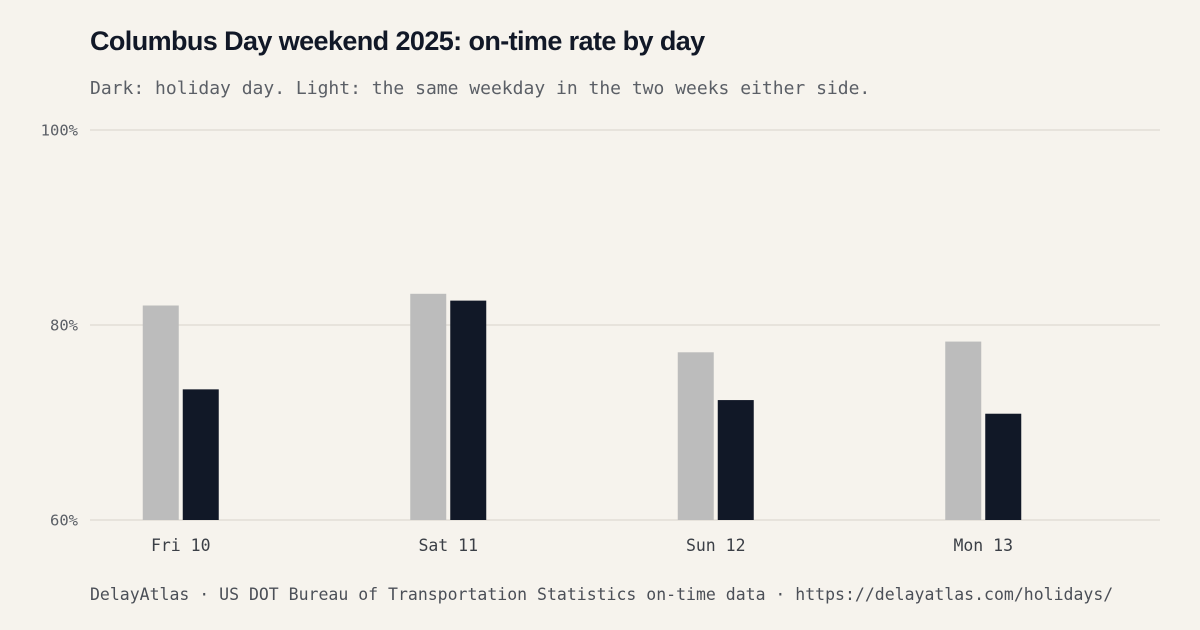 The height and width of the screenshot is (630, 1200). Describe the element at coordinates (716, 545) in the screenshot. I see `x-tick-label: Sun 12` at that location.